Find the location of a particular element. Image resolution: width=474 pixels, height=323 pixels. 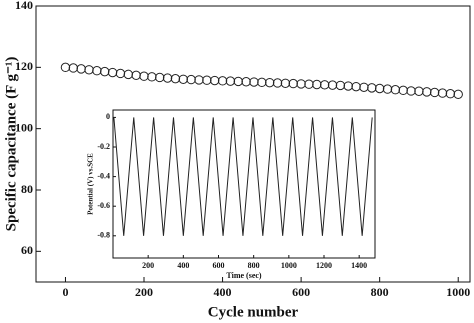

y-tick-label: -0.4 is located at coordinates (103, 175).